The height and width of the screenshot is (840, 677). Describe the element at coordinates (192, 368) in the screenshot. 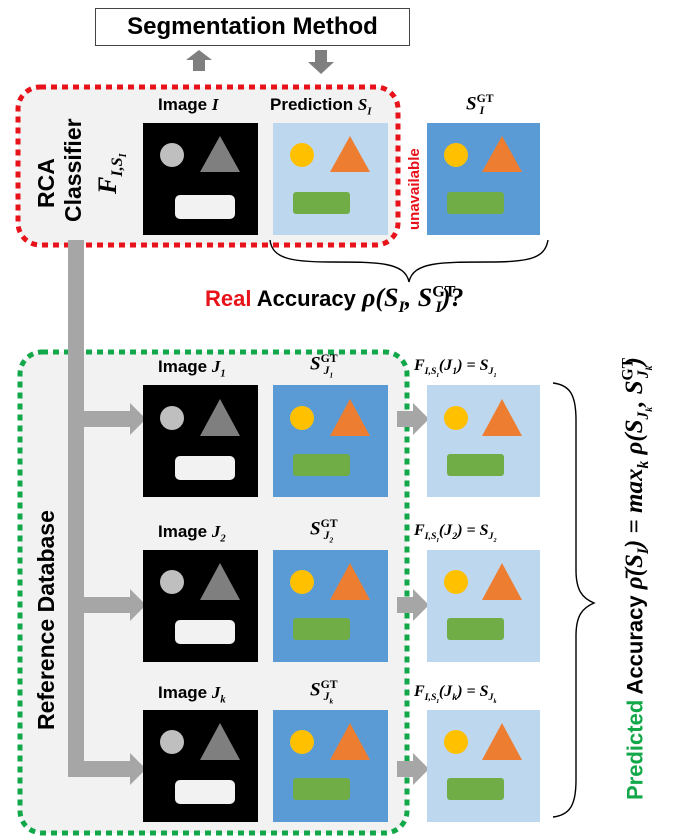

I see `image-J1-label: Image J1` at that location.